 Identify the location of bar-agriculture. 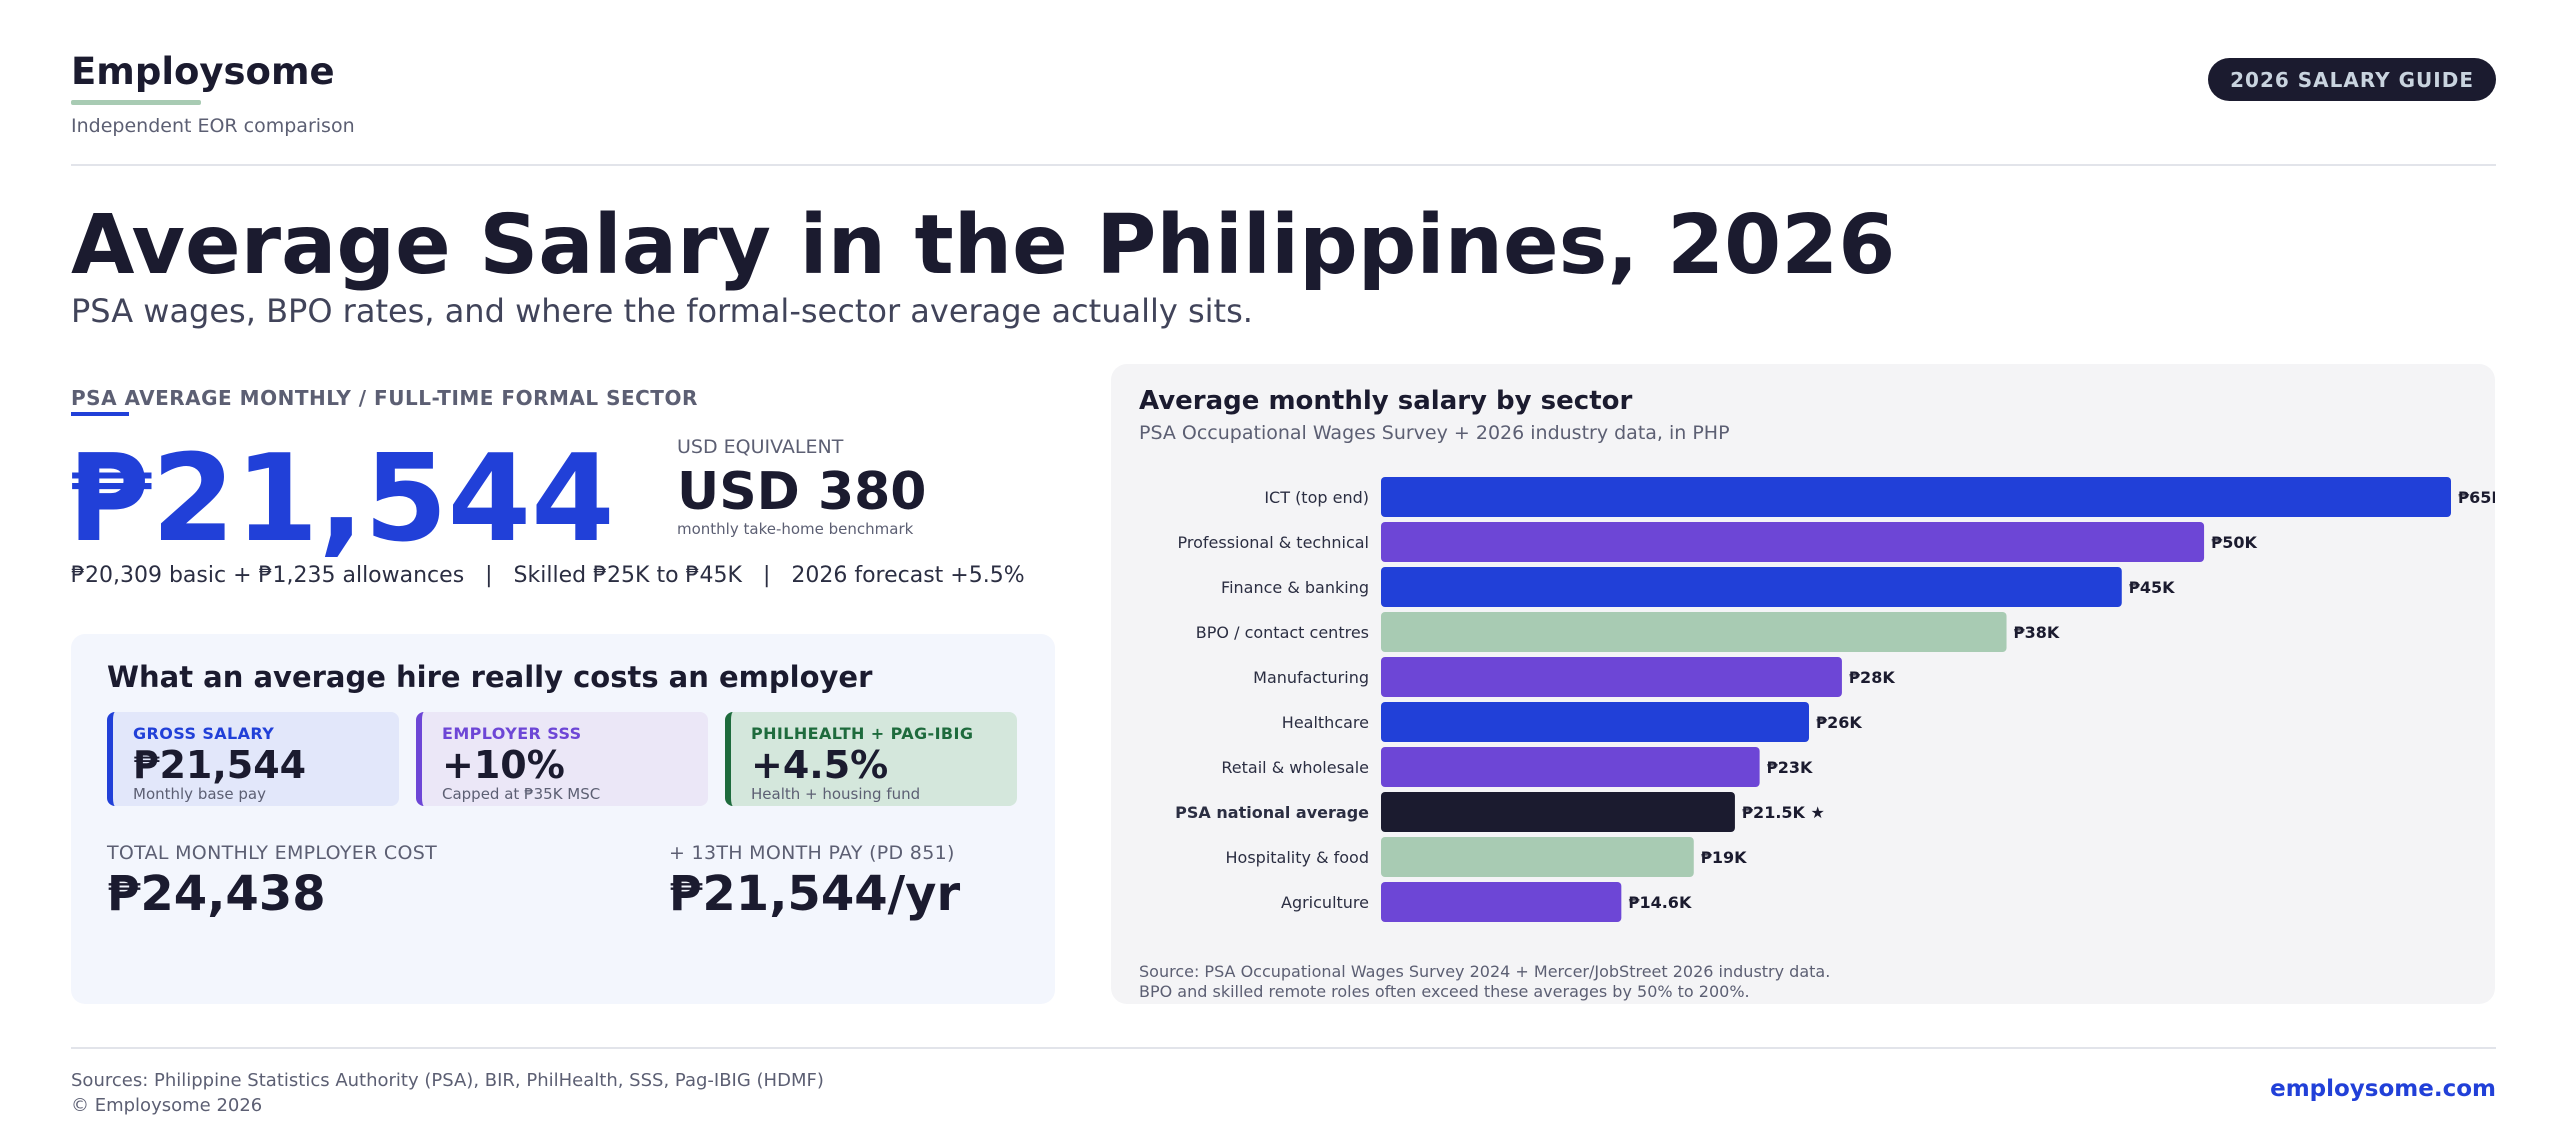
(1501, 902).